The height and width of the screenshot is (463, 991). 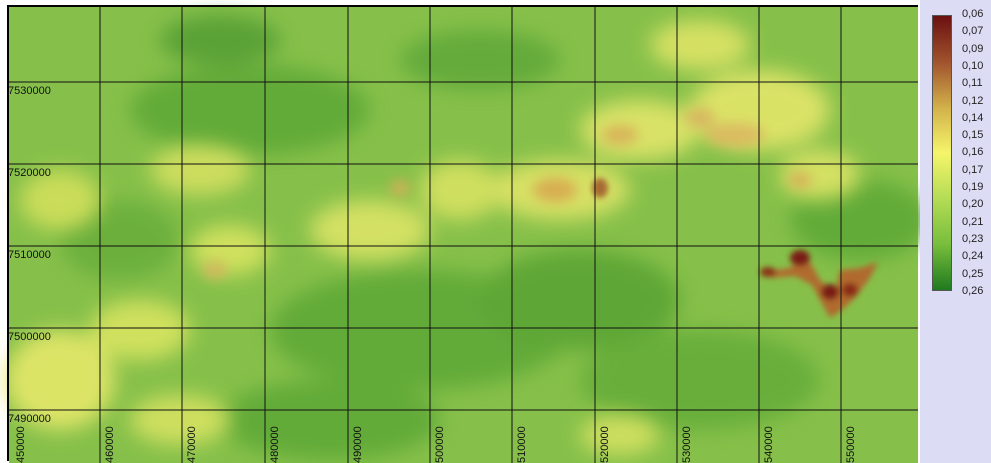 I want to click on legend-label: 0,26, so click(x=973, y=290).